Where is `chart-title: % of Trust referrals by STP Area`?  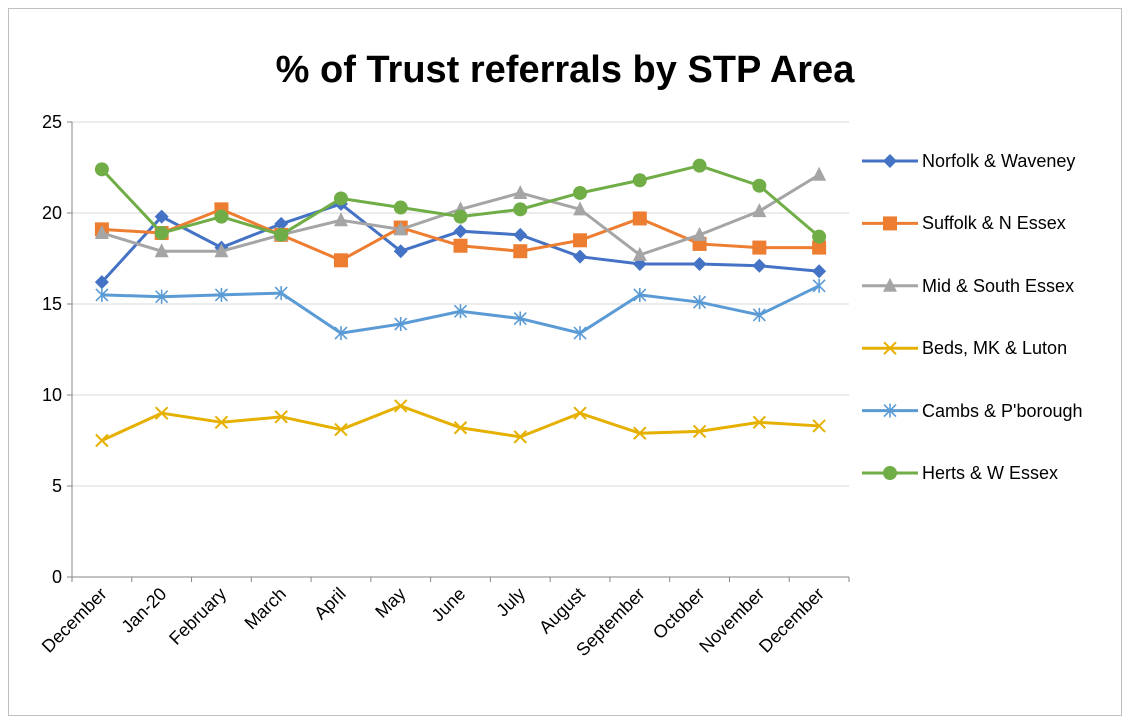
chart-title: % of Trust referrals by STP Area is located at coordinates (566, 70).